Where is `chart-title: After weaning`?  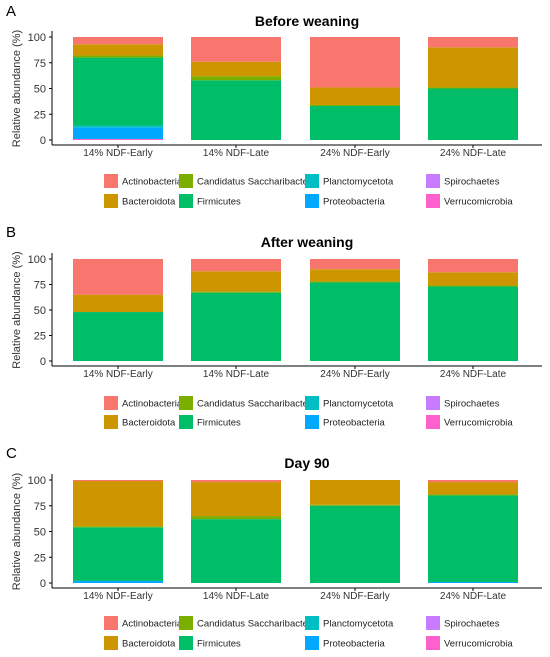 chart-title: After weaning is located at coordinates (307, 242).